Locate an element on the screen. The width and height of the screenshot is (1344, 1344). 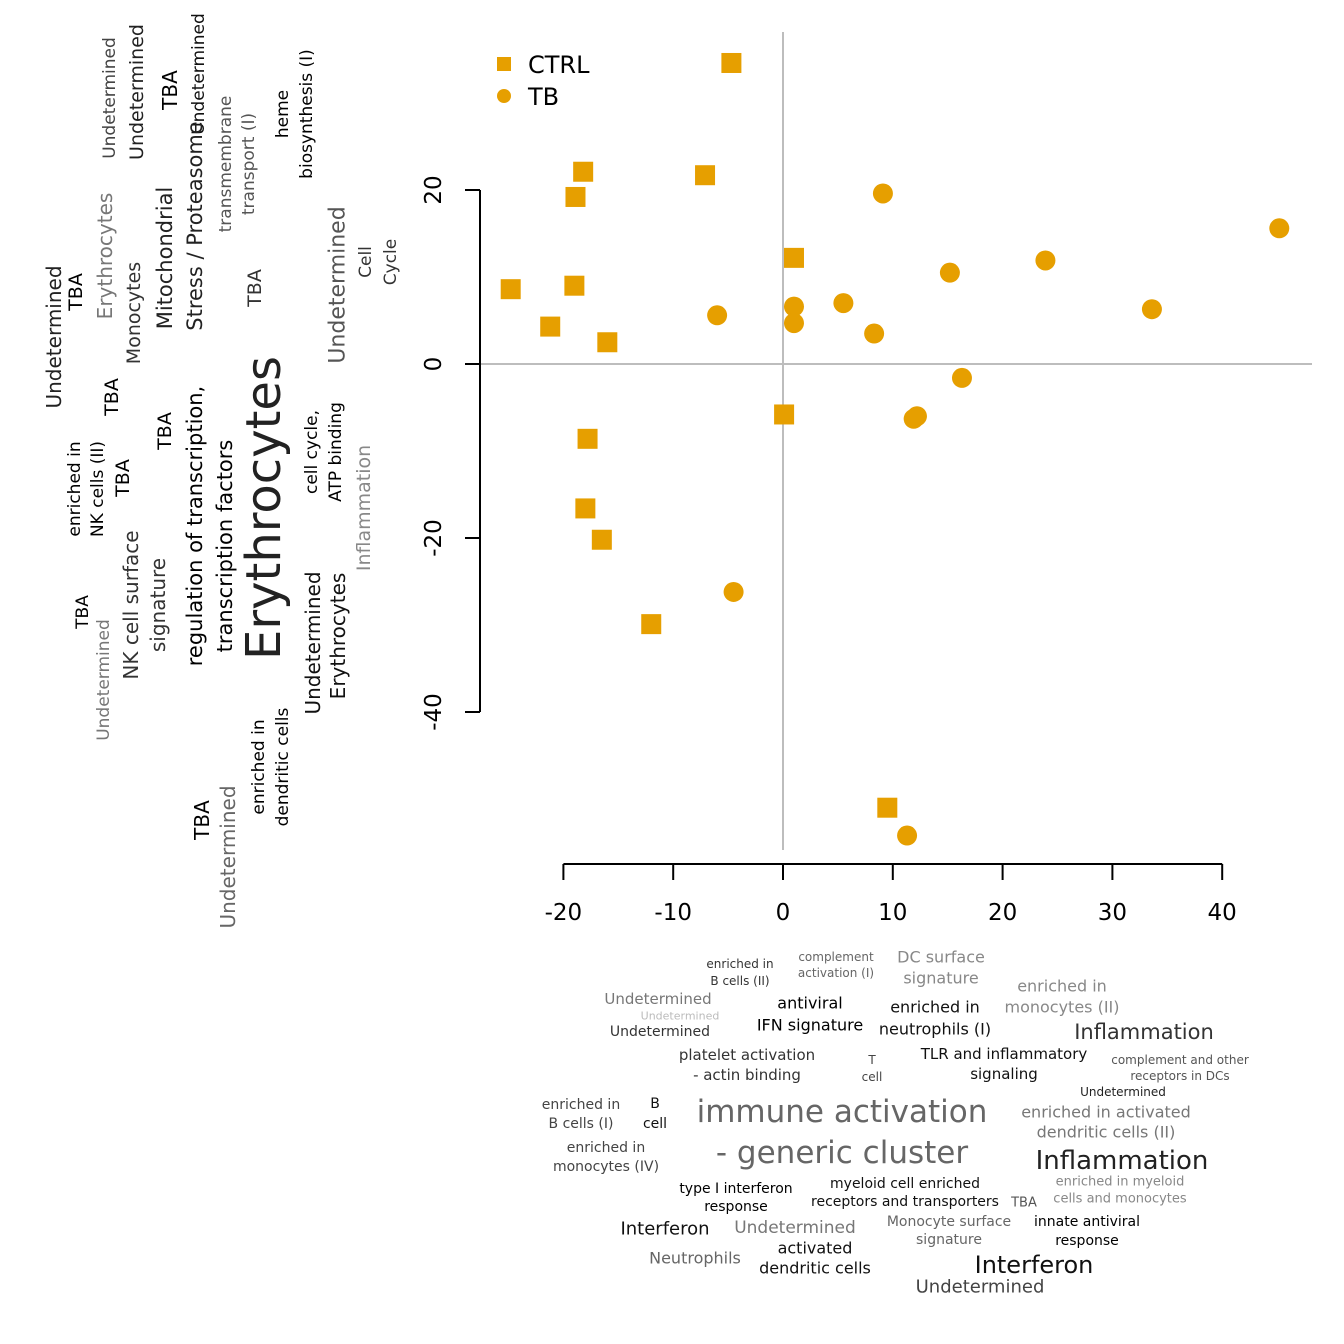
legend-marker-tb is located at coordinates (504, 96).